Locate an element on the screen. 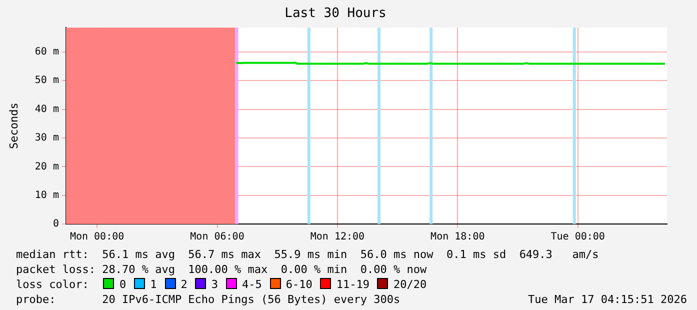 The width and height of the screenshot is (697, 310). y-tick-label: 0 is located at coordinates (55, 224).